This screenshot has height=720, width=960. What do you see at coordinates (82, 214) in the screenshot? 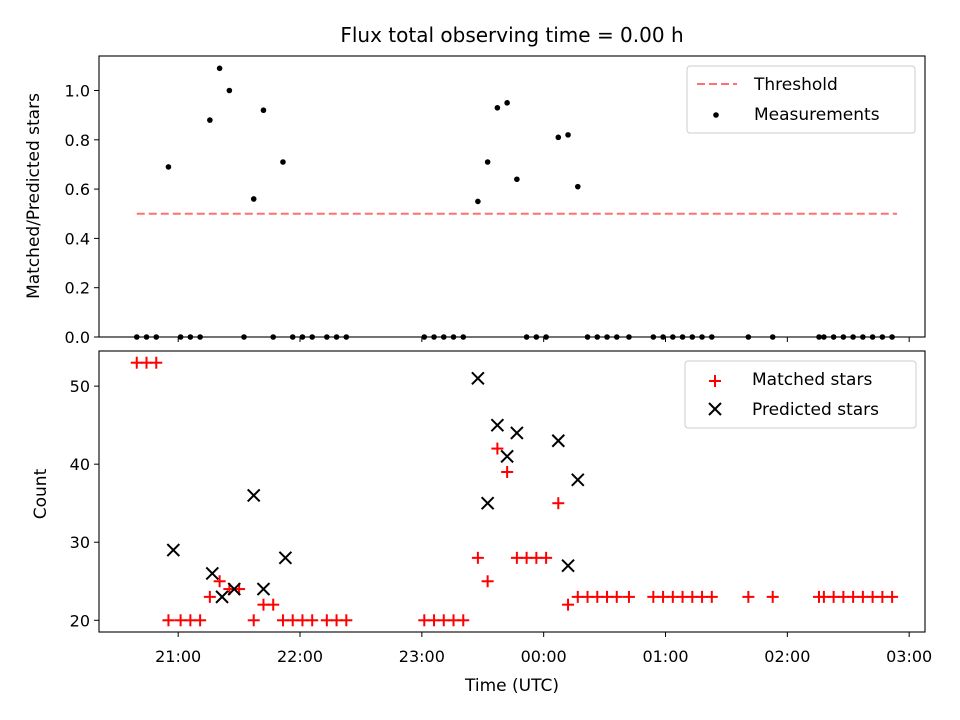
I see `top-y-ticks: 0.0 0.2 0.4 0.6 0.8 1.0` at bounding box center [82, 214].